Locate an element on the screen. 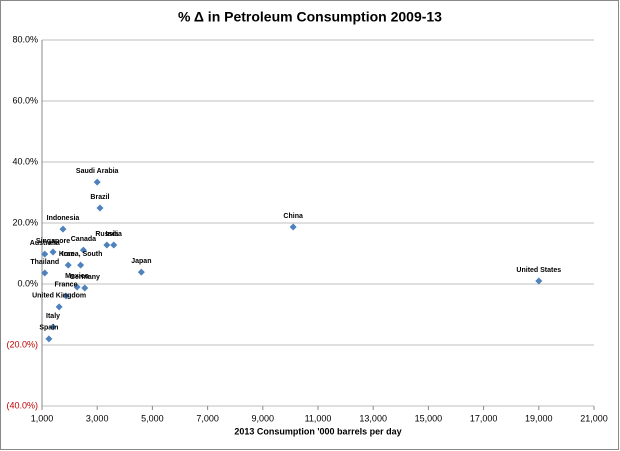 The image size is (620, 451). point-label: Japan is located at coordinates (141, 261).